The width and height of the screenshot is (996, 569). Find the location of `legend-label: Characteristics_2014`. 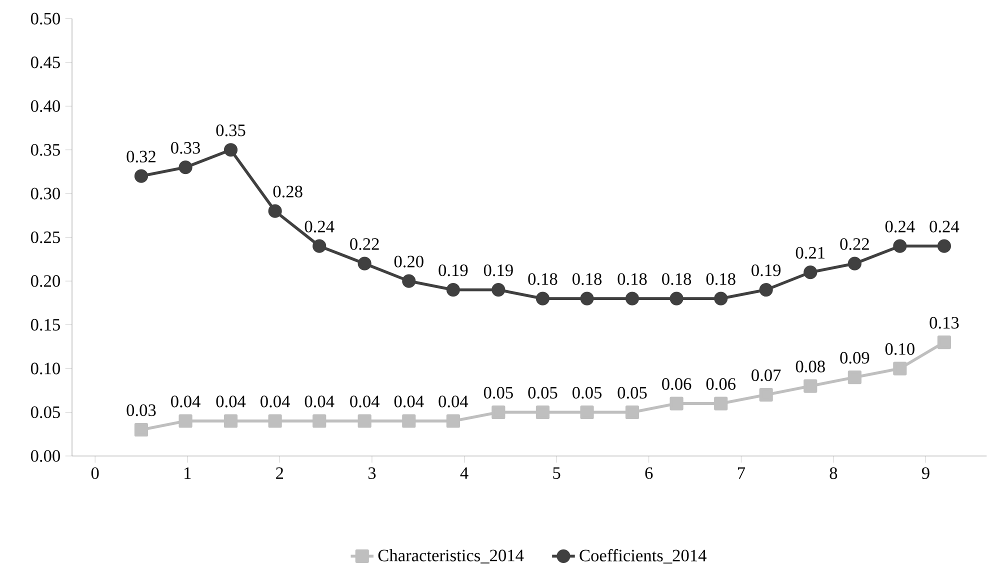

legend-label: Characteristics_2014 is located at coordinates (451, 556).